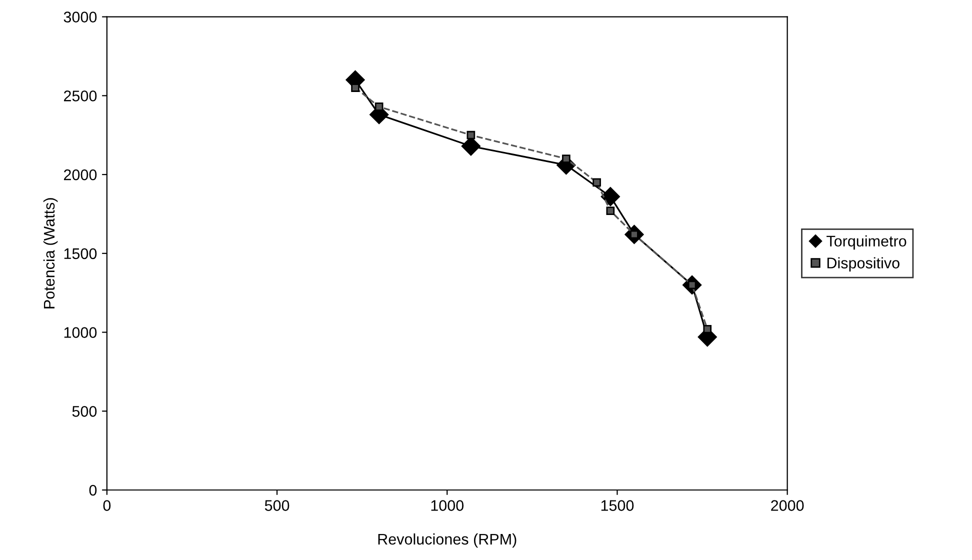 Image resolution: width=972 pixels, height=560 pixels. I want to click on y-axis-title: Potencia (Watts), so click(50, 253).